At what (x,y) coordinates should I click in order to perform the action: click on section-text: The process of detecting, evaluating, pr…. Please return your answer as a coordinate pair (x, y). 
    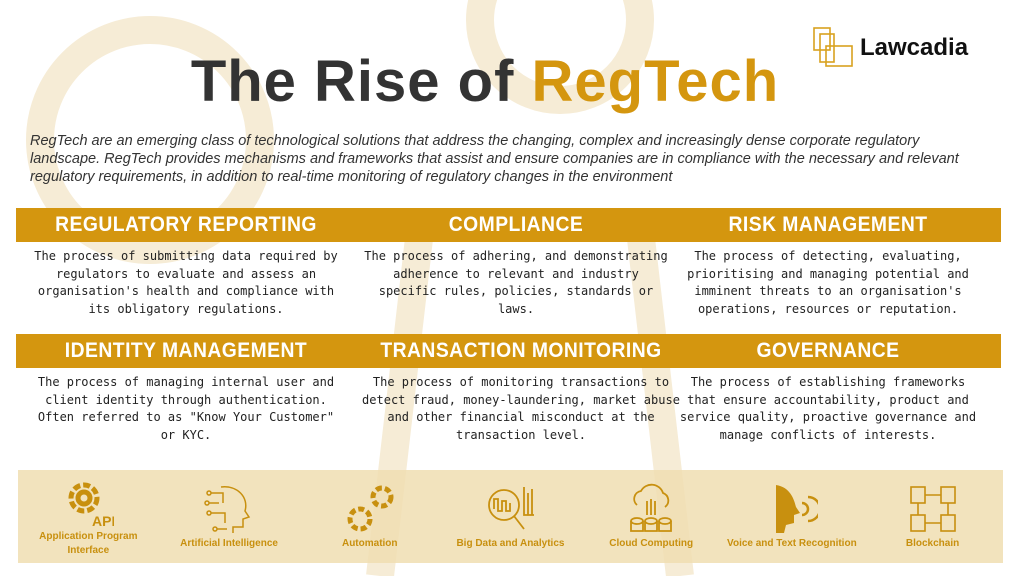
    Looking at the image, I should click on (828, 282).